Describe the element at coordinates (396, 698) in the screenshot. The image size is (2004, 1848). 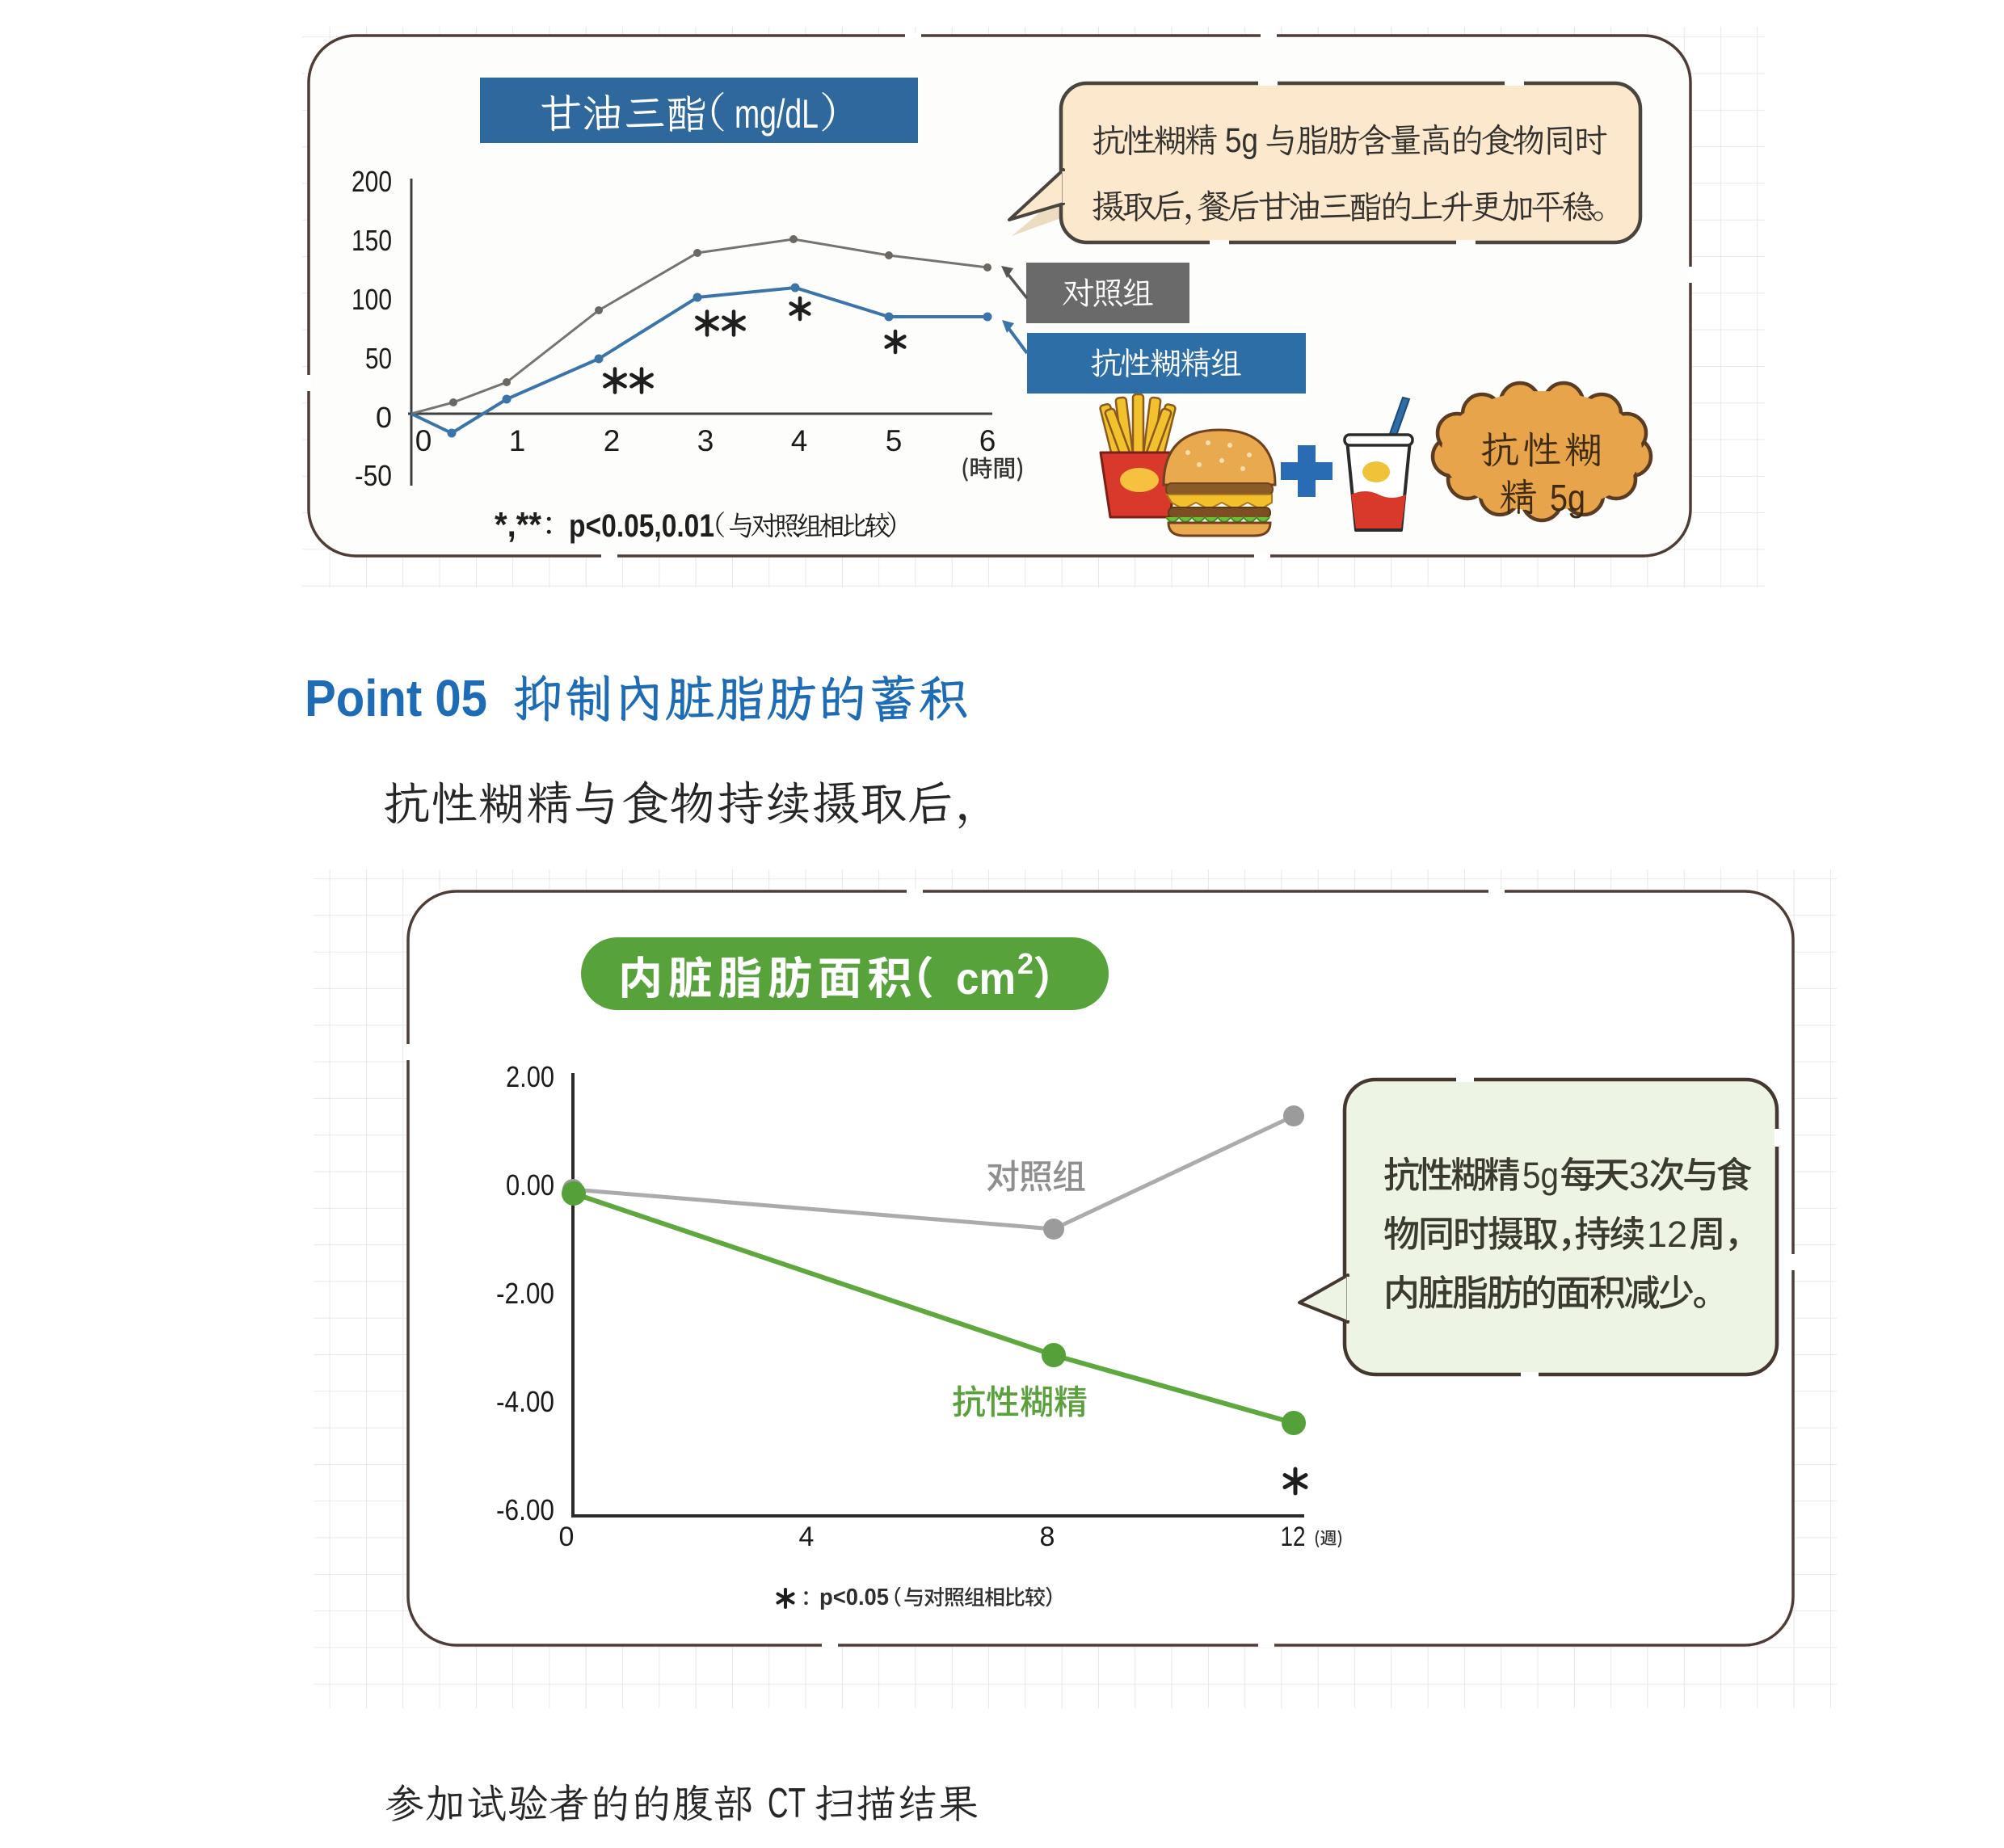
I see `svg-text: Point 05` at that location.